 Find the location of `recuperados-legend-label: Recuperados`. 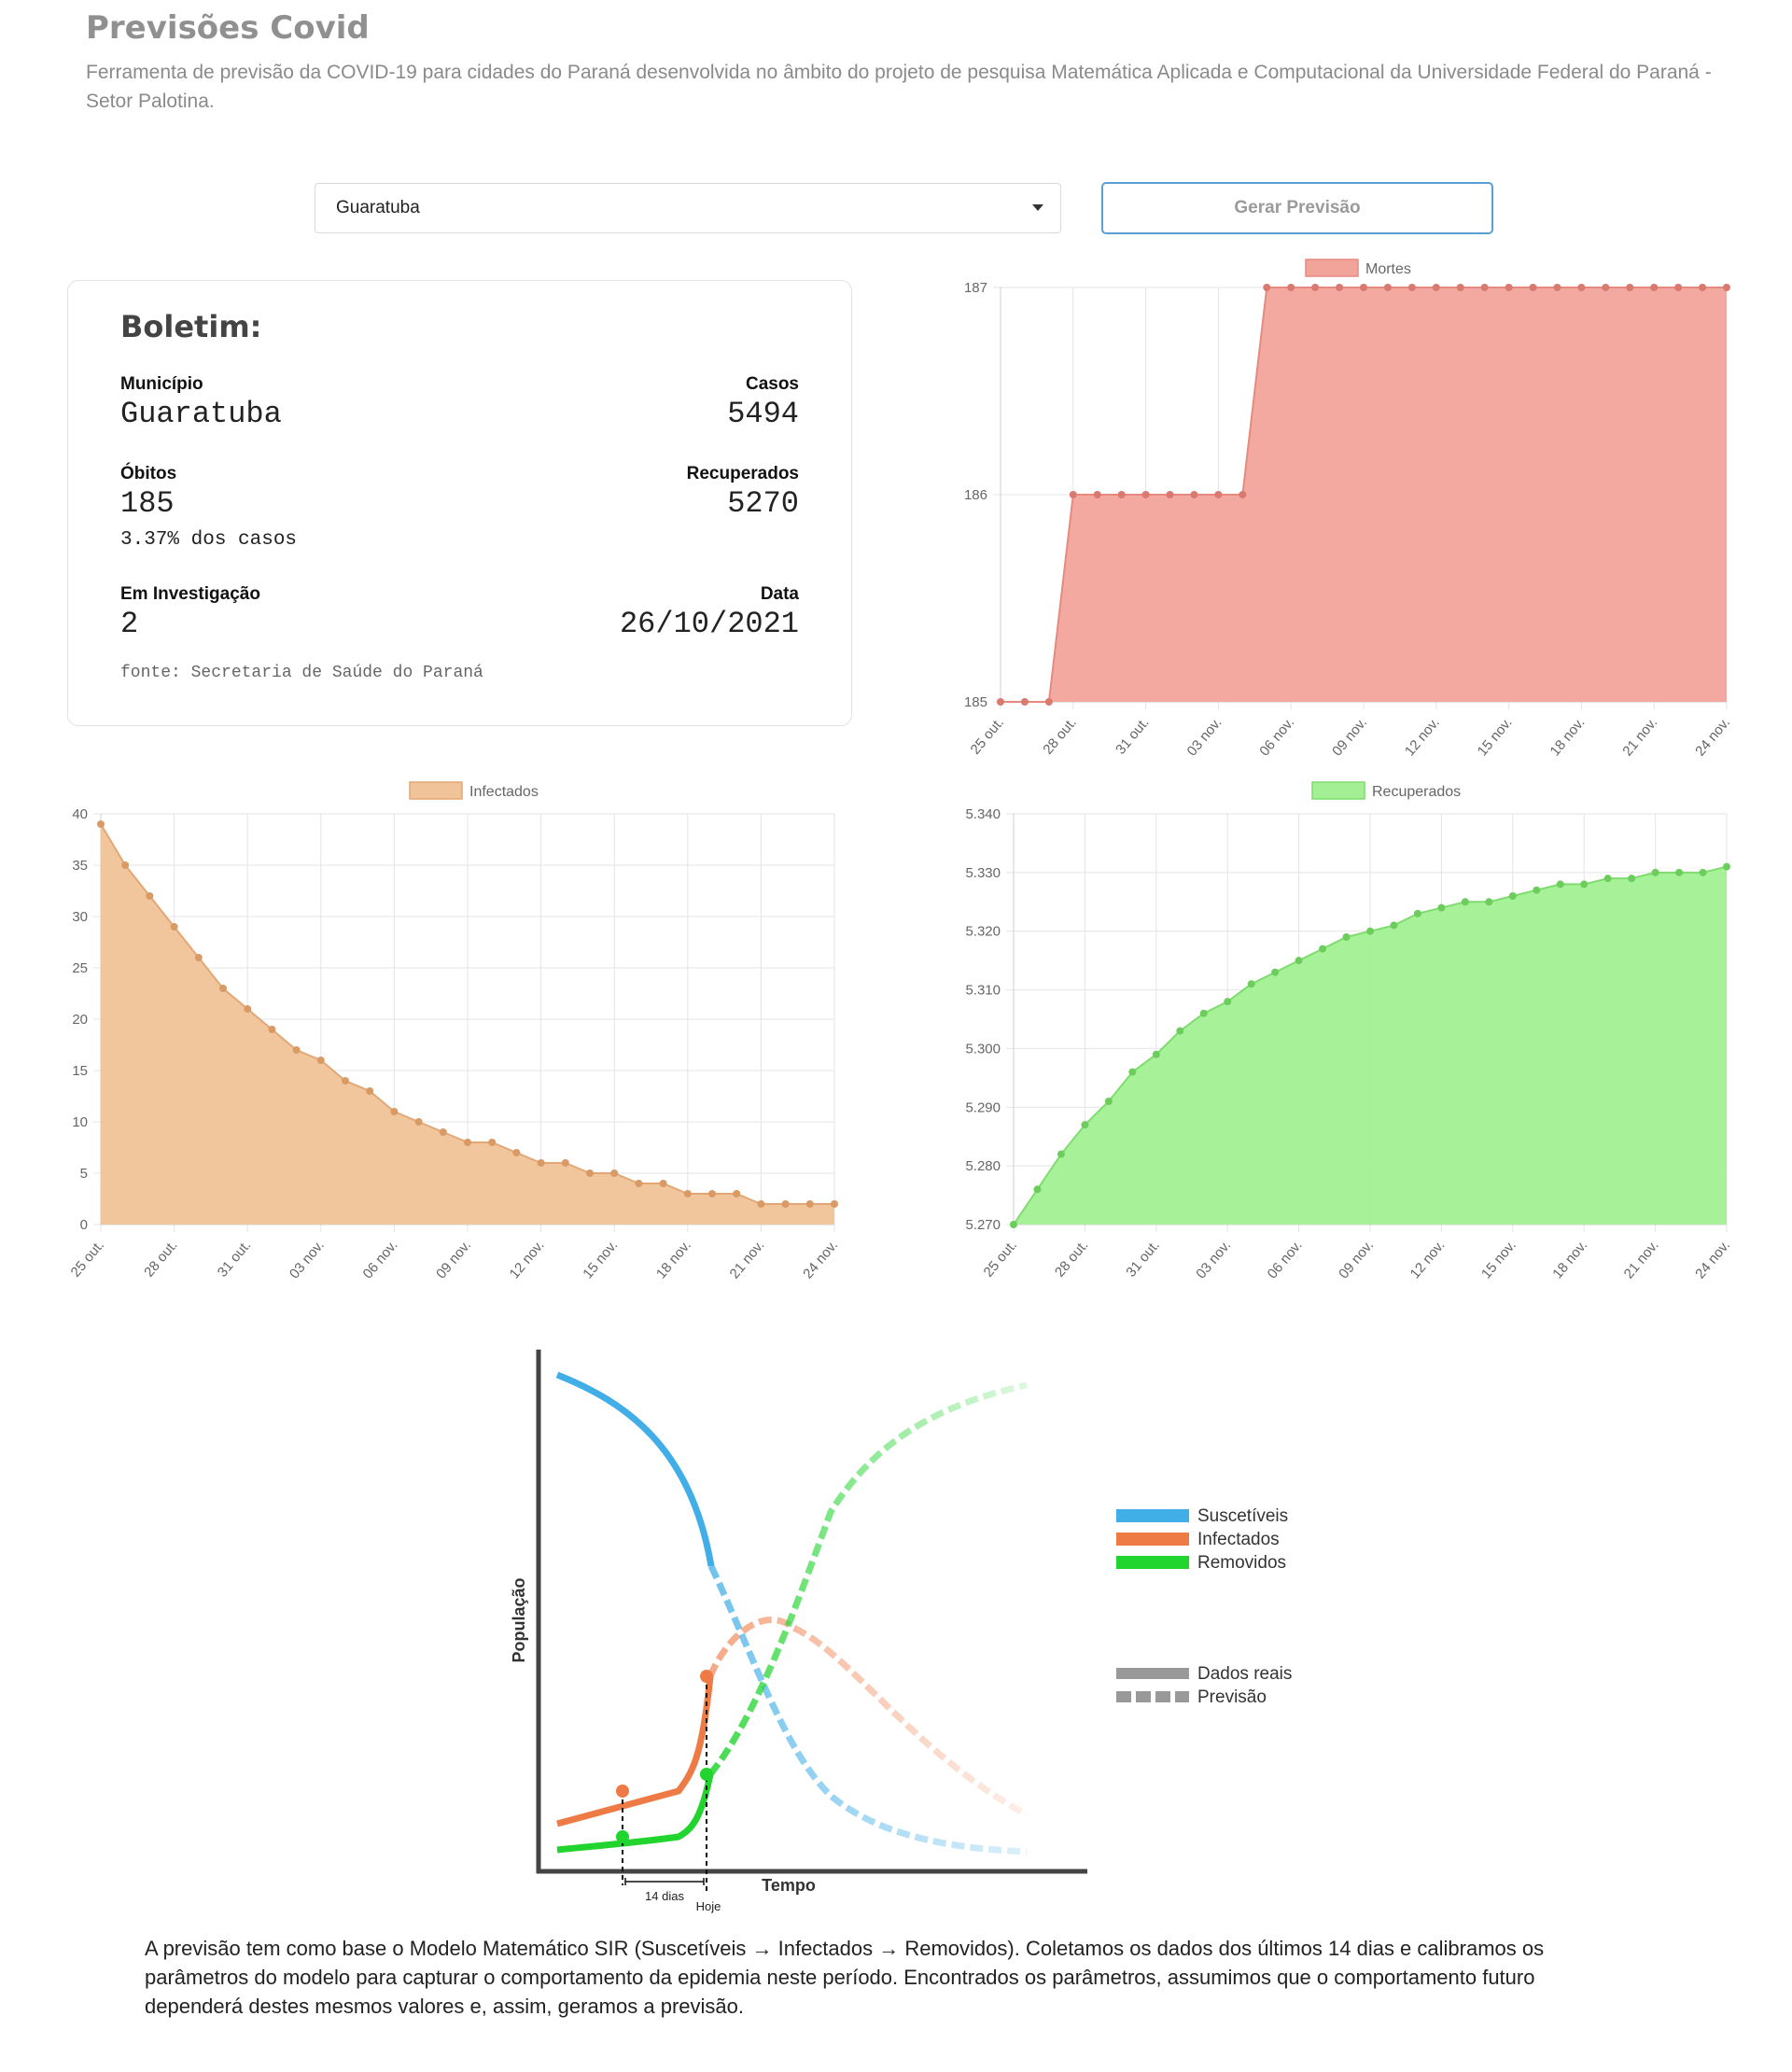

recuperados-legend-label: Recuperados is located at coordinates (1416, 792).